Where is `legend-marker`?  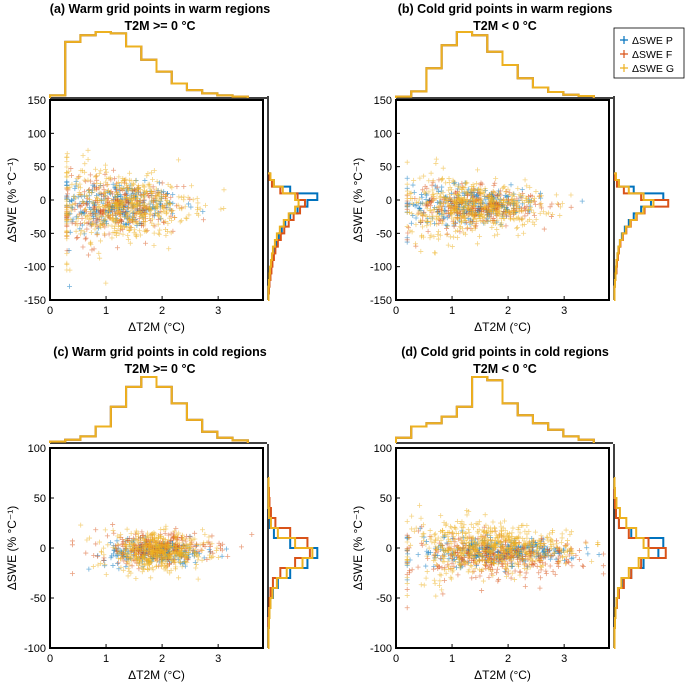
legend-marker is located at coordinates (624, 68).